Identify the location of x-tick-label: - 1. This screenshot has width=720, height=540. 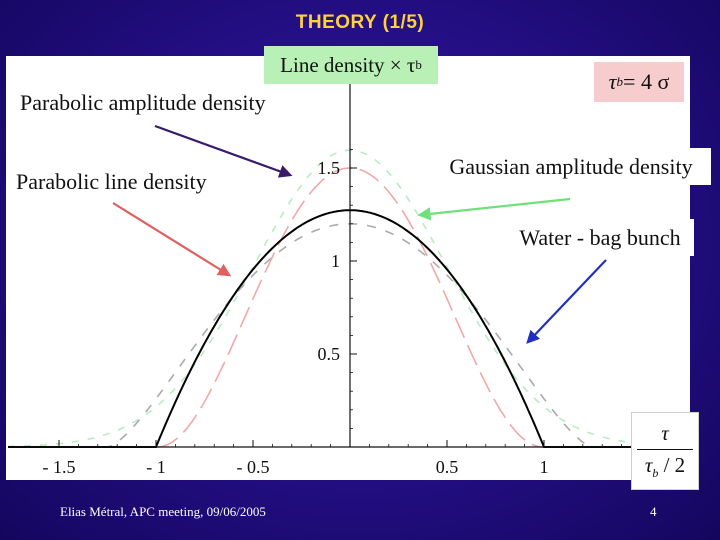
(156, 467).